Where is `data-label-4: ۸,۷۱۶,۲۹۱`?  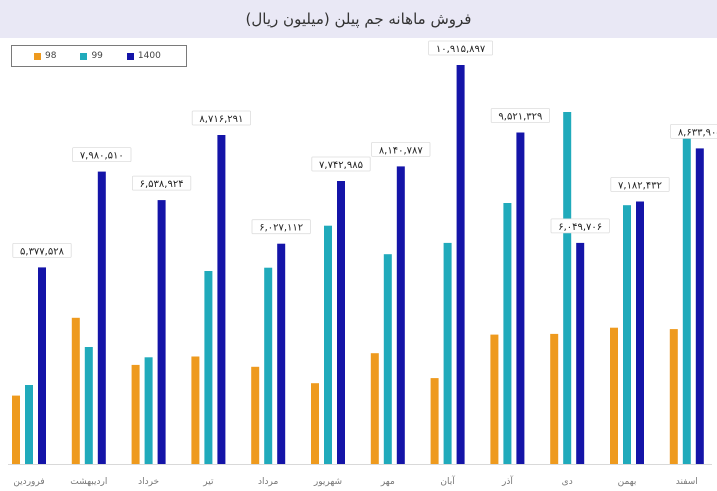 data-label-4: ۸,۷۱۶,۲۹۱ is located at coordinates (221, 119).